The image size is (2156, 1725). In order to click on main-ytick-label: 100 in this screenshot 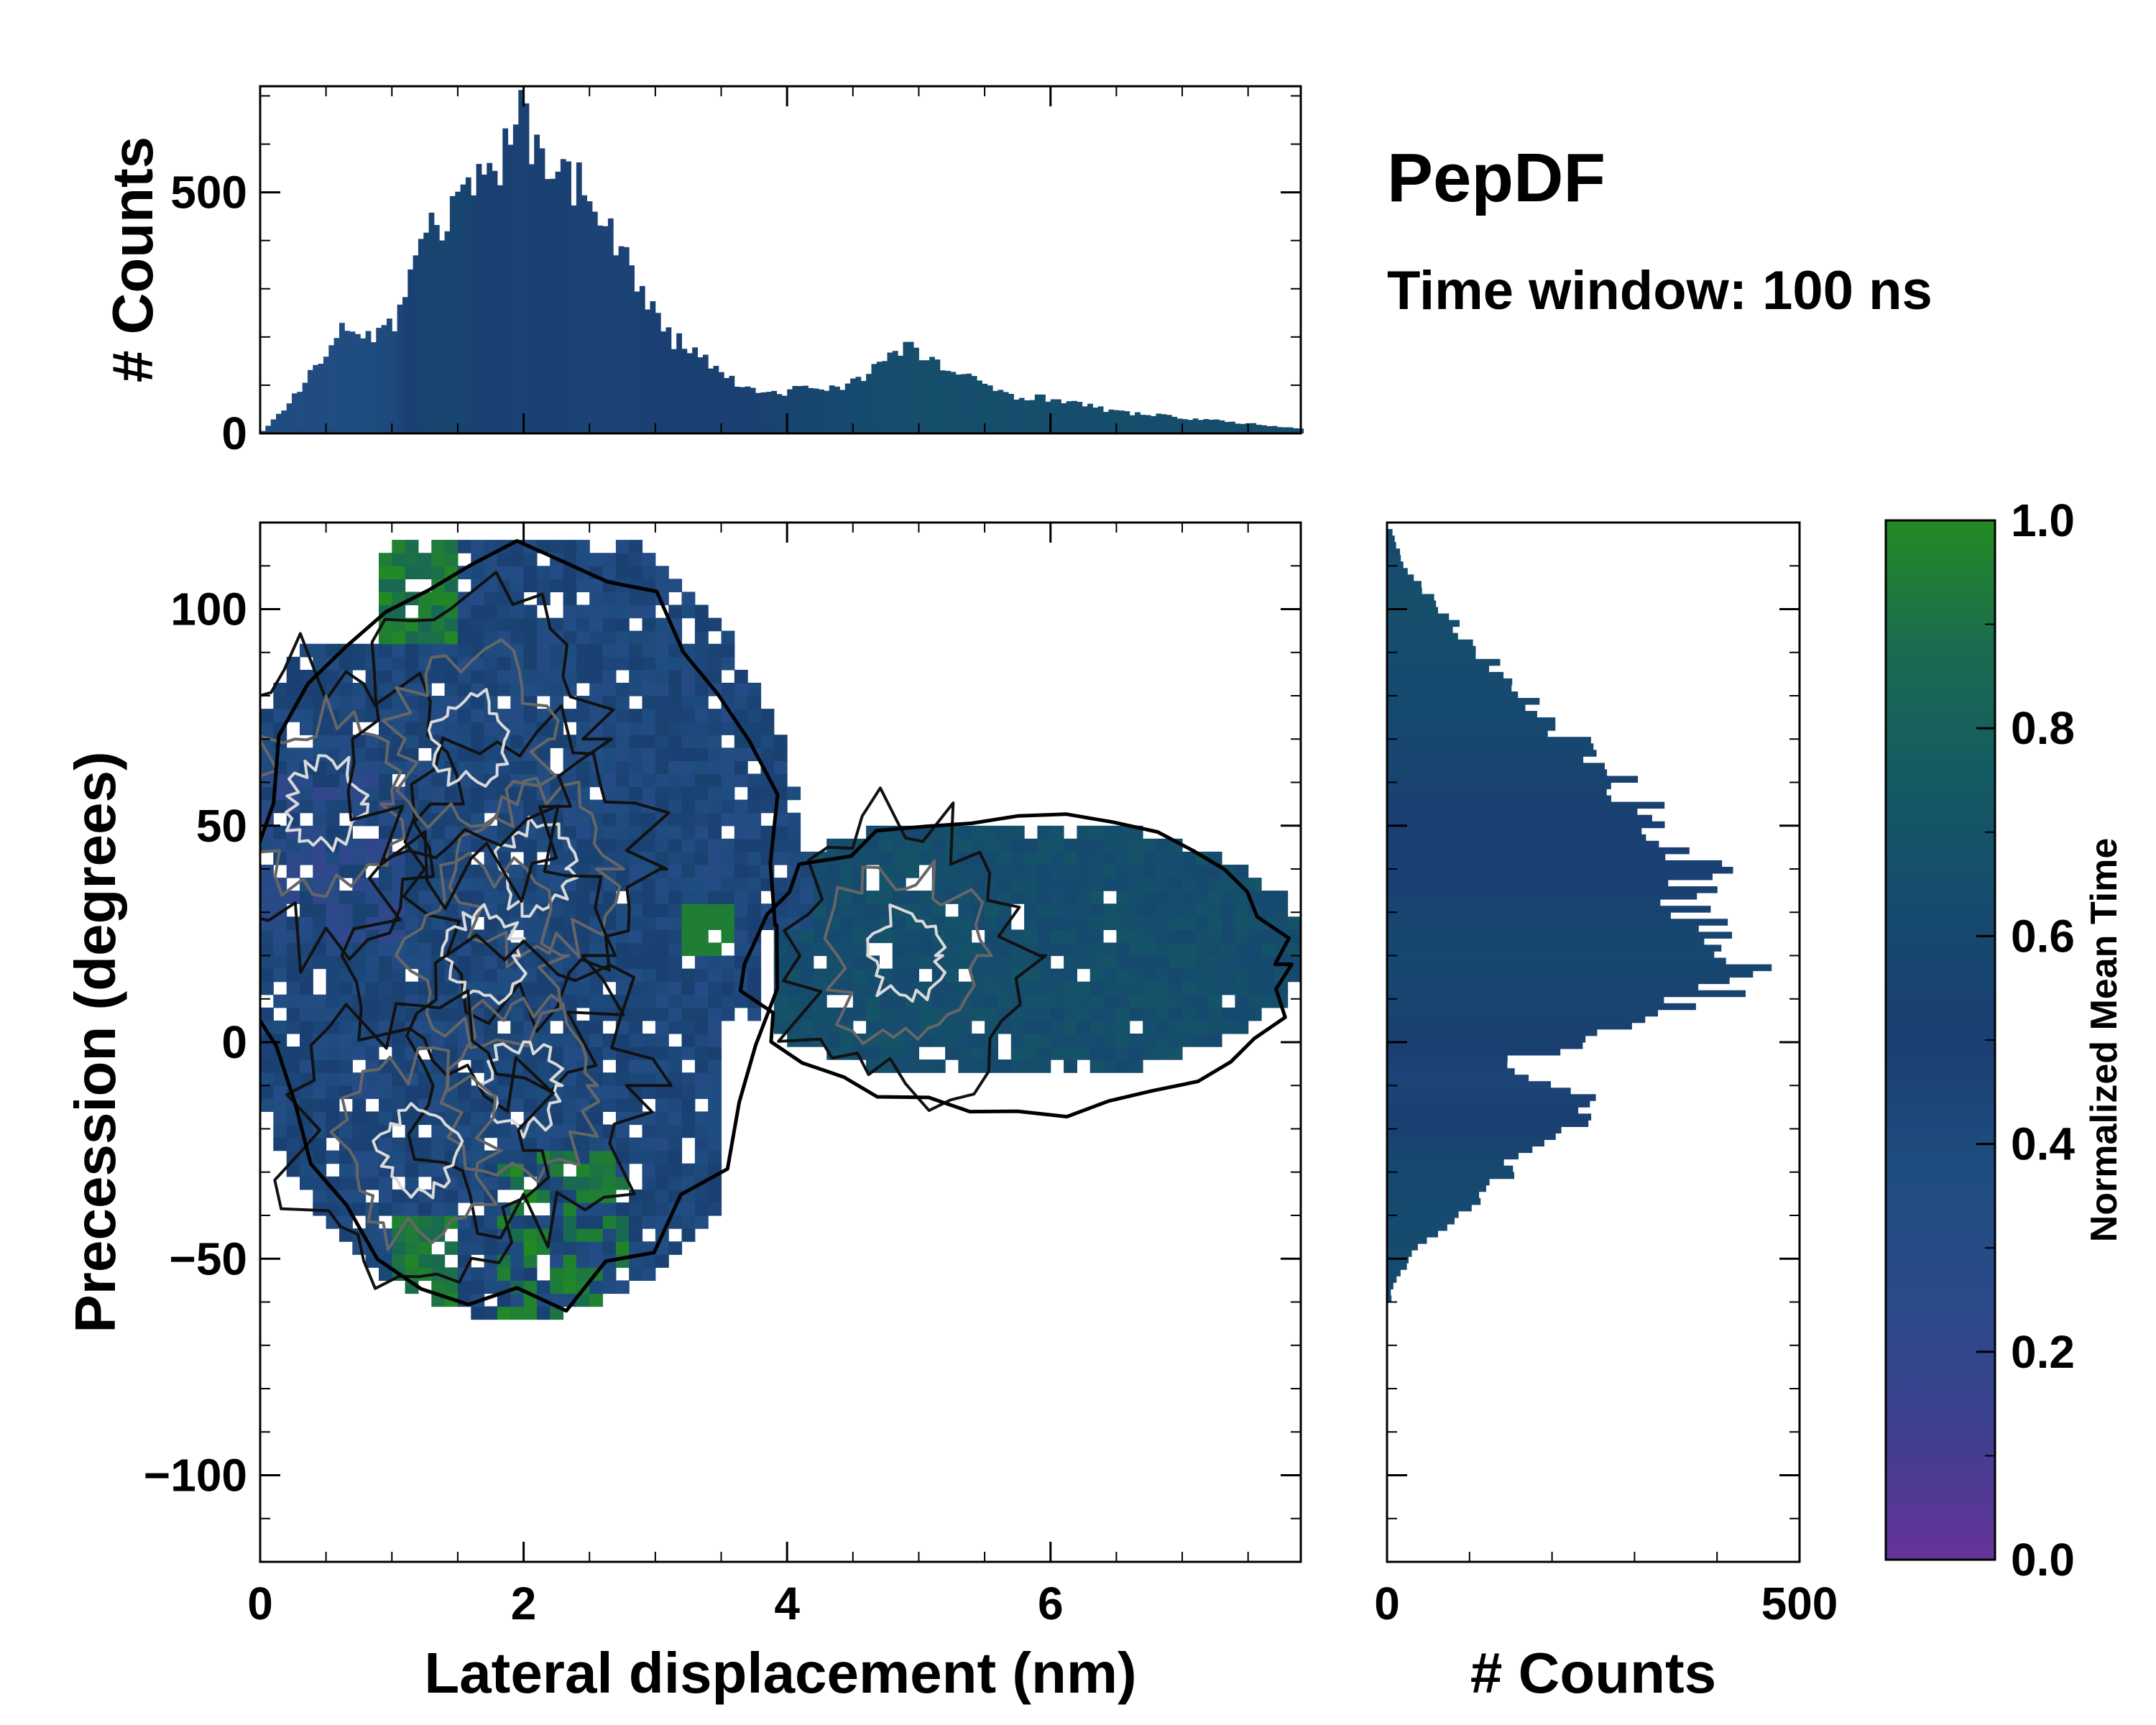, I will do `click(209, 609)`.